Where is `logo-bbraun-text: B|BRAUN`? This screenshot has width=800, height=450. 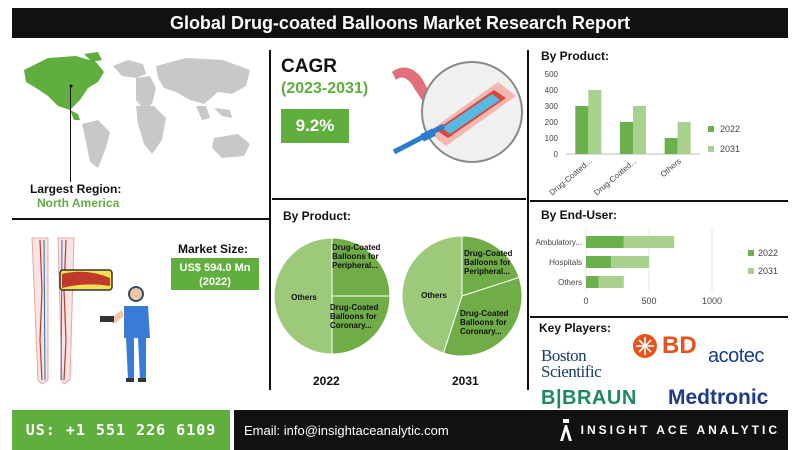 logo-bbraun-text: B|BRAUN is located at coordinates (589, 398).